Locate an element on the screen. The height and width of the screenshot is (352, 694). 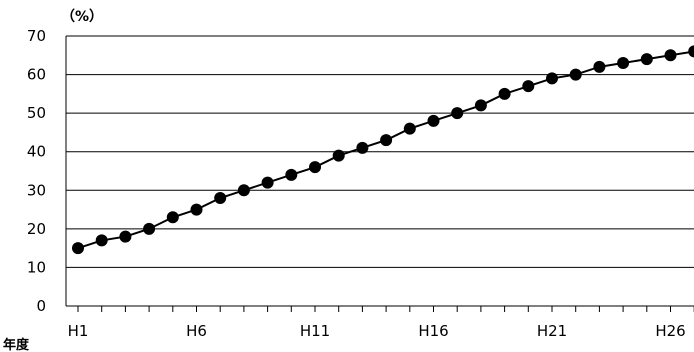
y-unit-label: （%） is located at coordinates (82, 17).